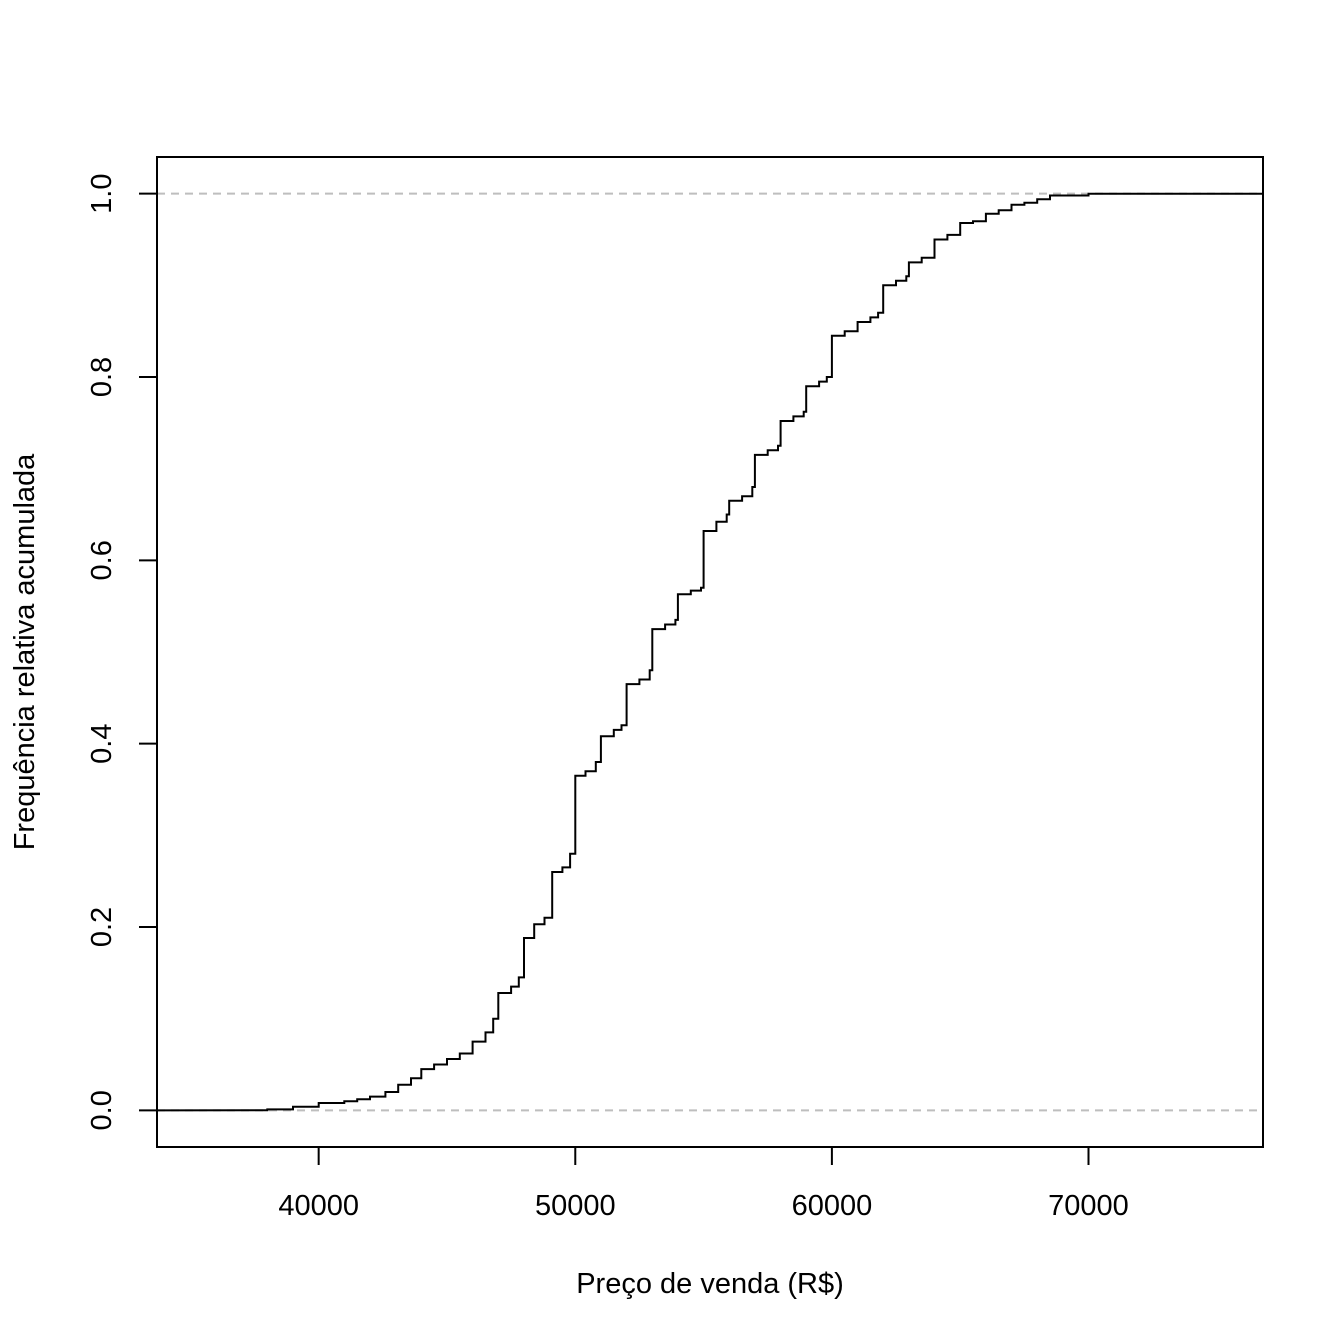 This screenshot has width=1344, height=1344. I want to click on y-tick-label: 1.0, so click(102, 194).